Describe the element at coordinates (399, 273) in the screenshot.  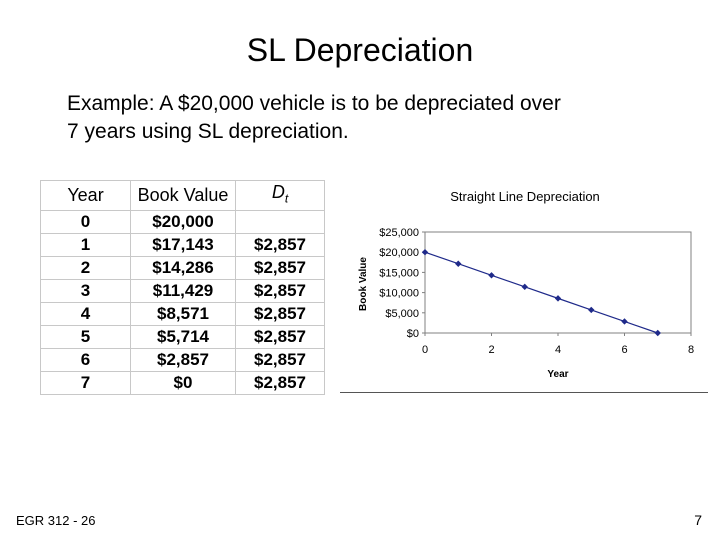
I see `y-tick-label: $15,000` at that location.